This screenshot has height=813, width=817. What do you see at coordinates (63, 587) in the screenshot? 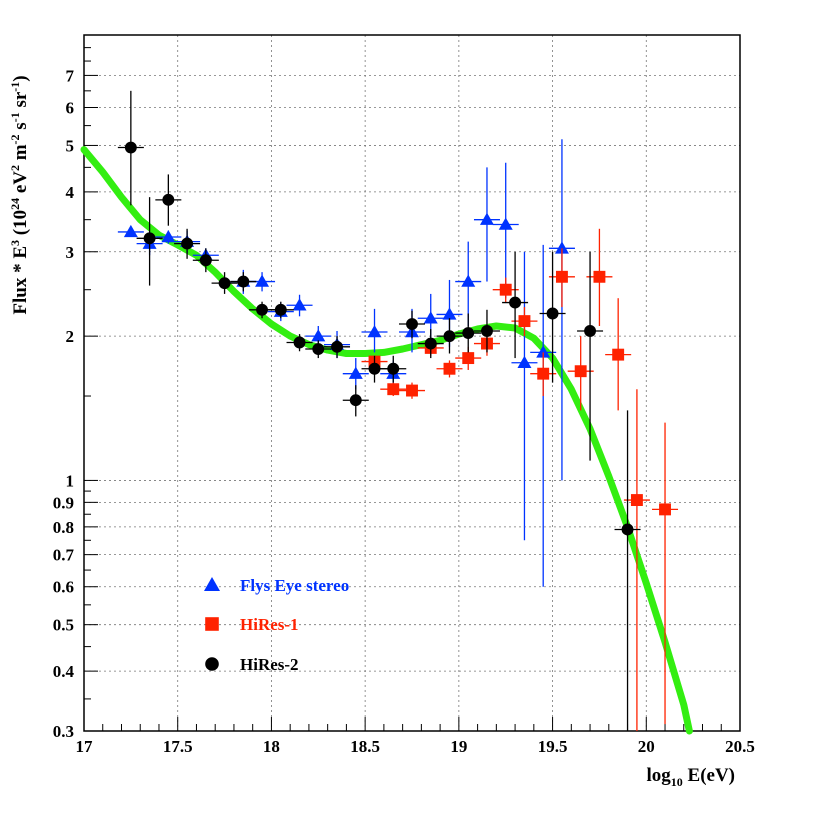
I see `y-tick-label: 0.6` at bounding box center [63, 587].